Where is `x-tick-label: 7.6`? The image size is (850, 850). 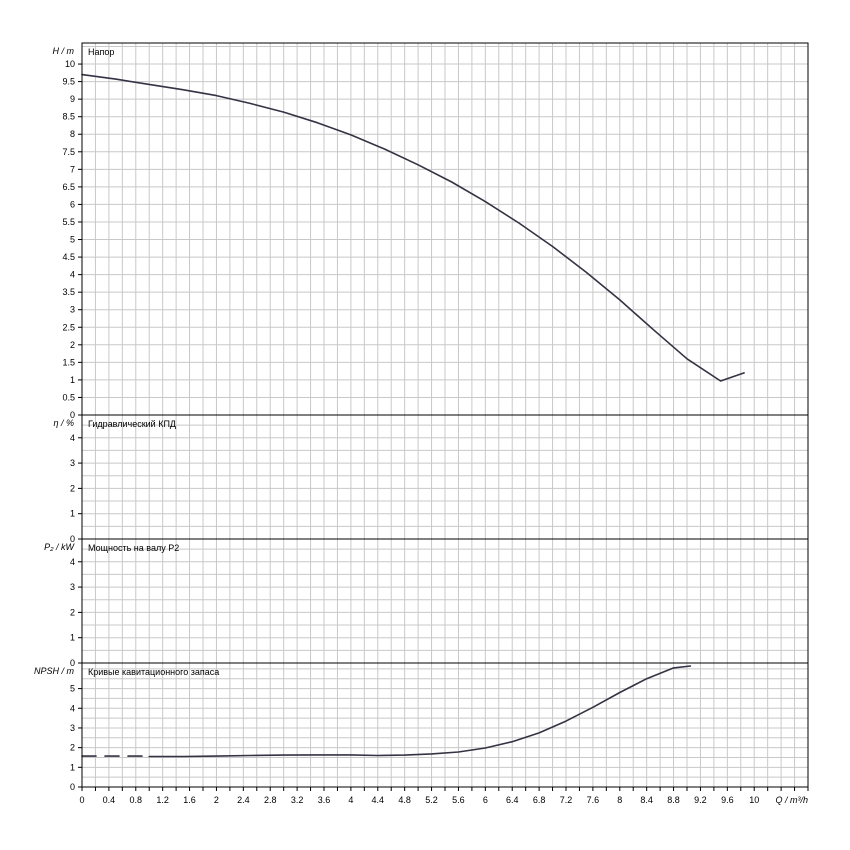 x-tick-label: 7.6 is located at coordinates (593, 800).